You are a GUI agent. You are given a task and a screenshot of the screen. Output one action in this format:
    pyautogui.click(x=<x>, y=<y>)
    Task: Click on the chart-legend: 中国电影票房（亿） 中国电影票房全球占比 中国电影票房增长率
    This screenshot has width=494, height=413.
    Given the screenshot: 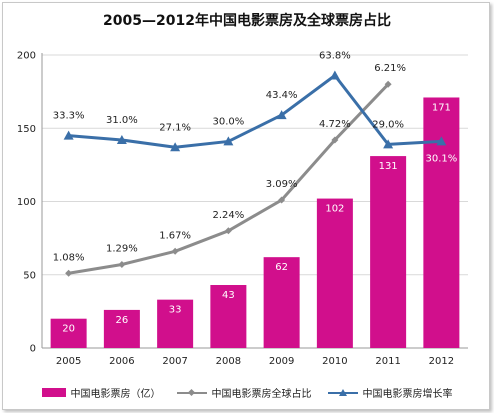 What is the action you would take?
    pyautogui.click(x=247, y=392)
    